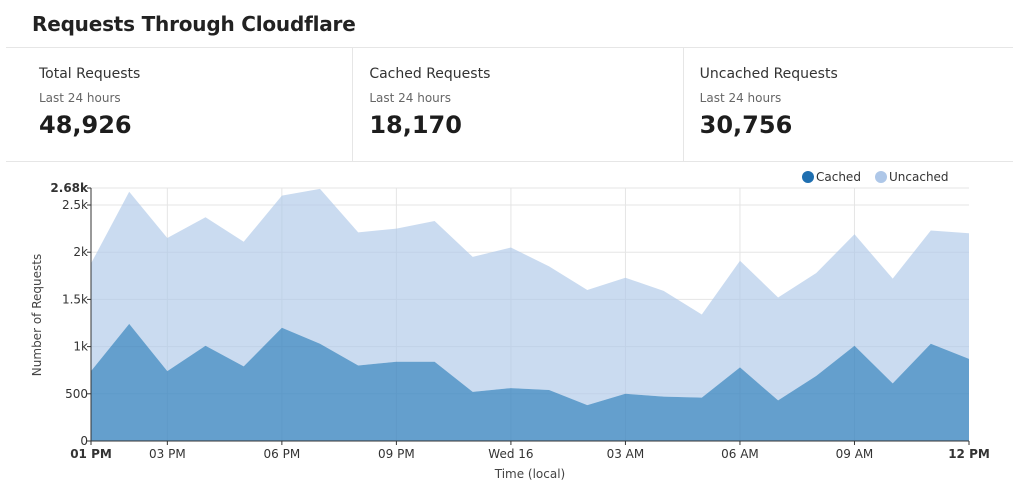 This screenshot has height=503, width=1019. What do you see at coordinates (430, 74) in the screenshot?
I see `stat-label: Cached Requests` at bounding box center [430, 74].